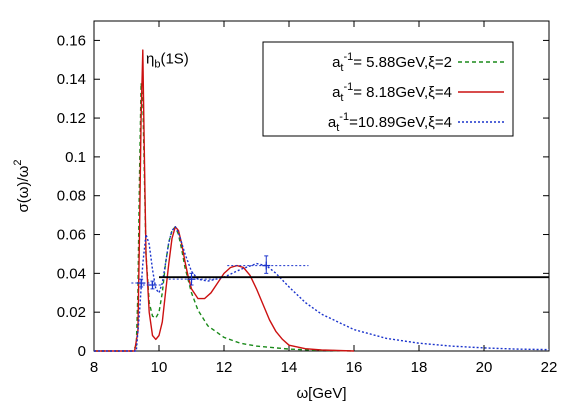 Image resolution: width=581 pixels, height=407 pixels. What do you see at coordinates (71, 312) in the screenshot?
I see `y-tick-label: 0.02` at bounding box center [71, 312].